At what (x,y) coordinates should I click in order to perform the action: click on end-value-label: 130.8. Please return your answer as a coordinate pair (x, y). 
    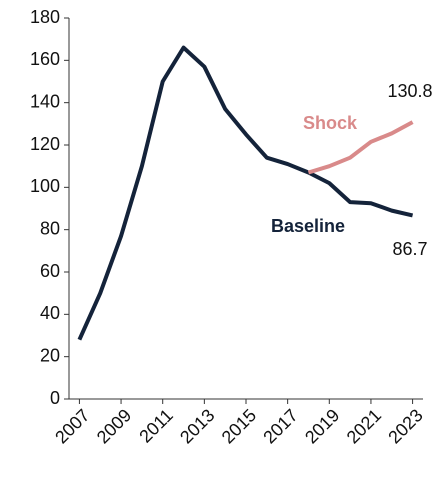
    Looking at the image, I should click on (409, 91).